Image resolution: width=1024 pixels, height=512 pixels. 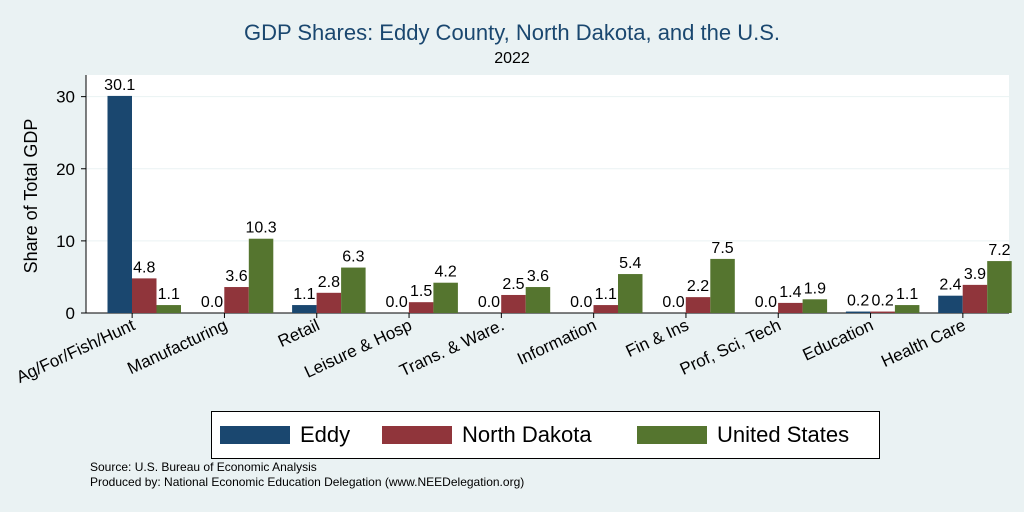 I want to click on data-label-eddy-fin-ins: 0.0, so click(x=673, y=302).